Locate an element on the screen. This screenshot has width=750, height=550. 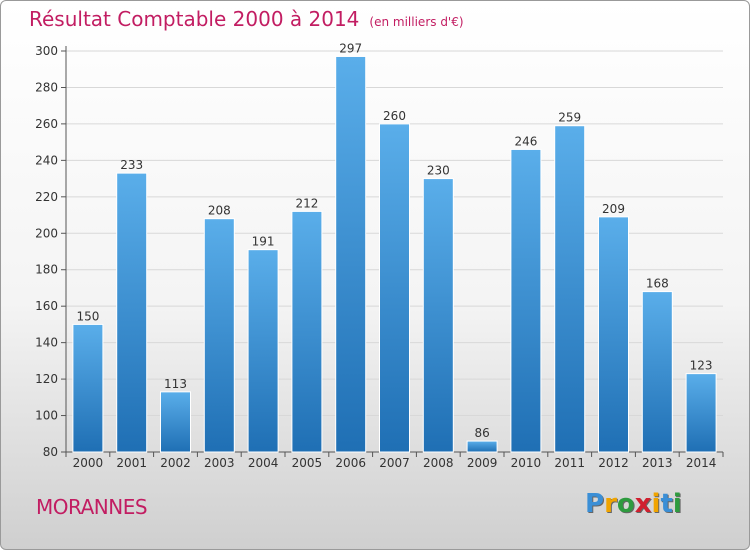
value-label: 209 is located at coordinates (613, 209).